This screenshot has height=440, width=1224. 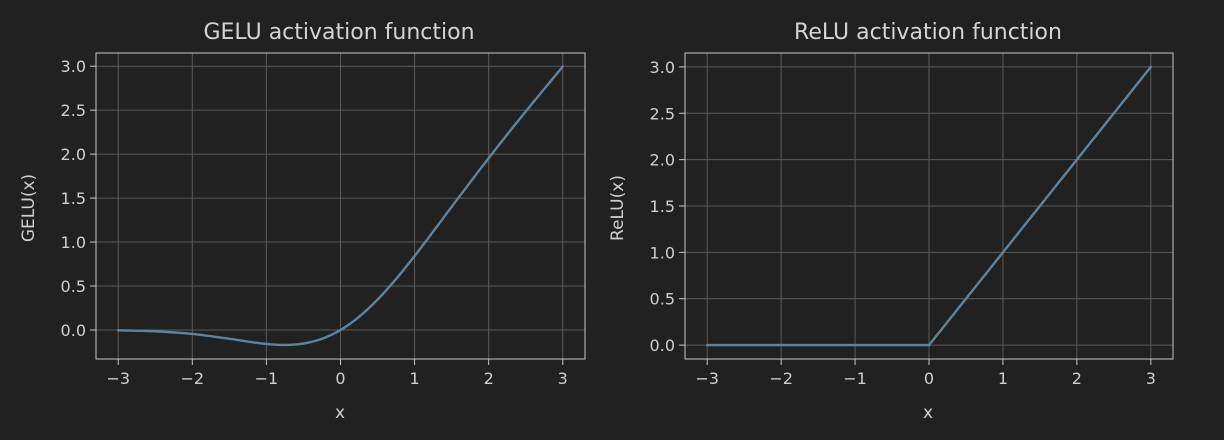 What do you see at coordinates (1151, 378) in the screenshot?
I see `relu-x-tick-label: 3` at bounding box center [1151, 378].